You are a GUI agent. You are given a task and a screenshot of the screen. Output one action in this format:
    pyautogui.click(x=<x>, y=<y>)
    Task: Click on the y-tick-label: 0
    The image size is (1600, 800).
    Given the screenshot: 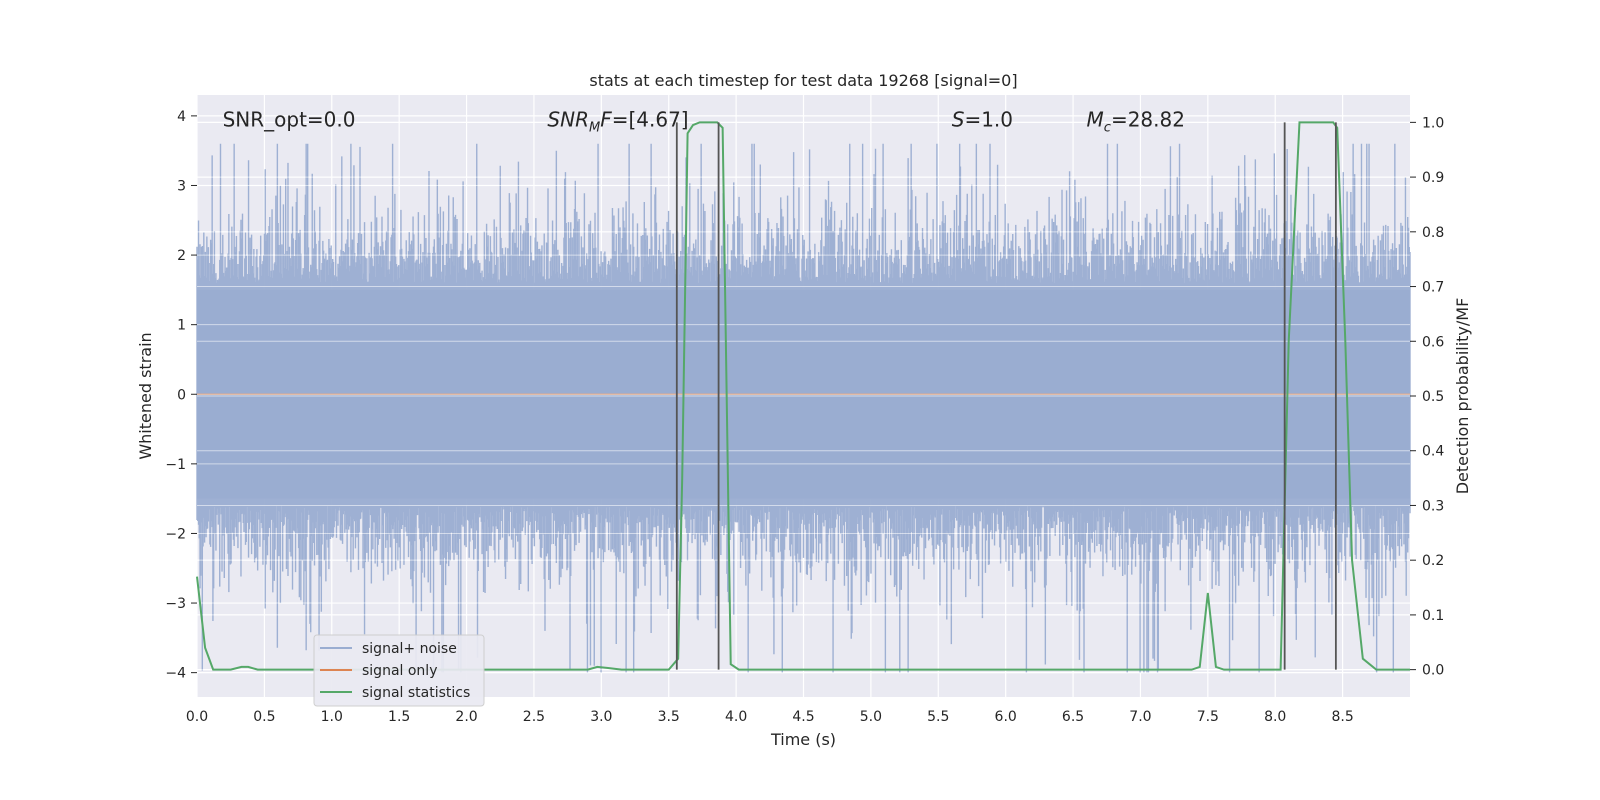 What is the action you would take?
    pyautogui.click(x=181, y=395)
    